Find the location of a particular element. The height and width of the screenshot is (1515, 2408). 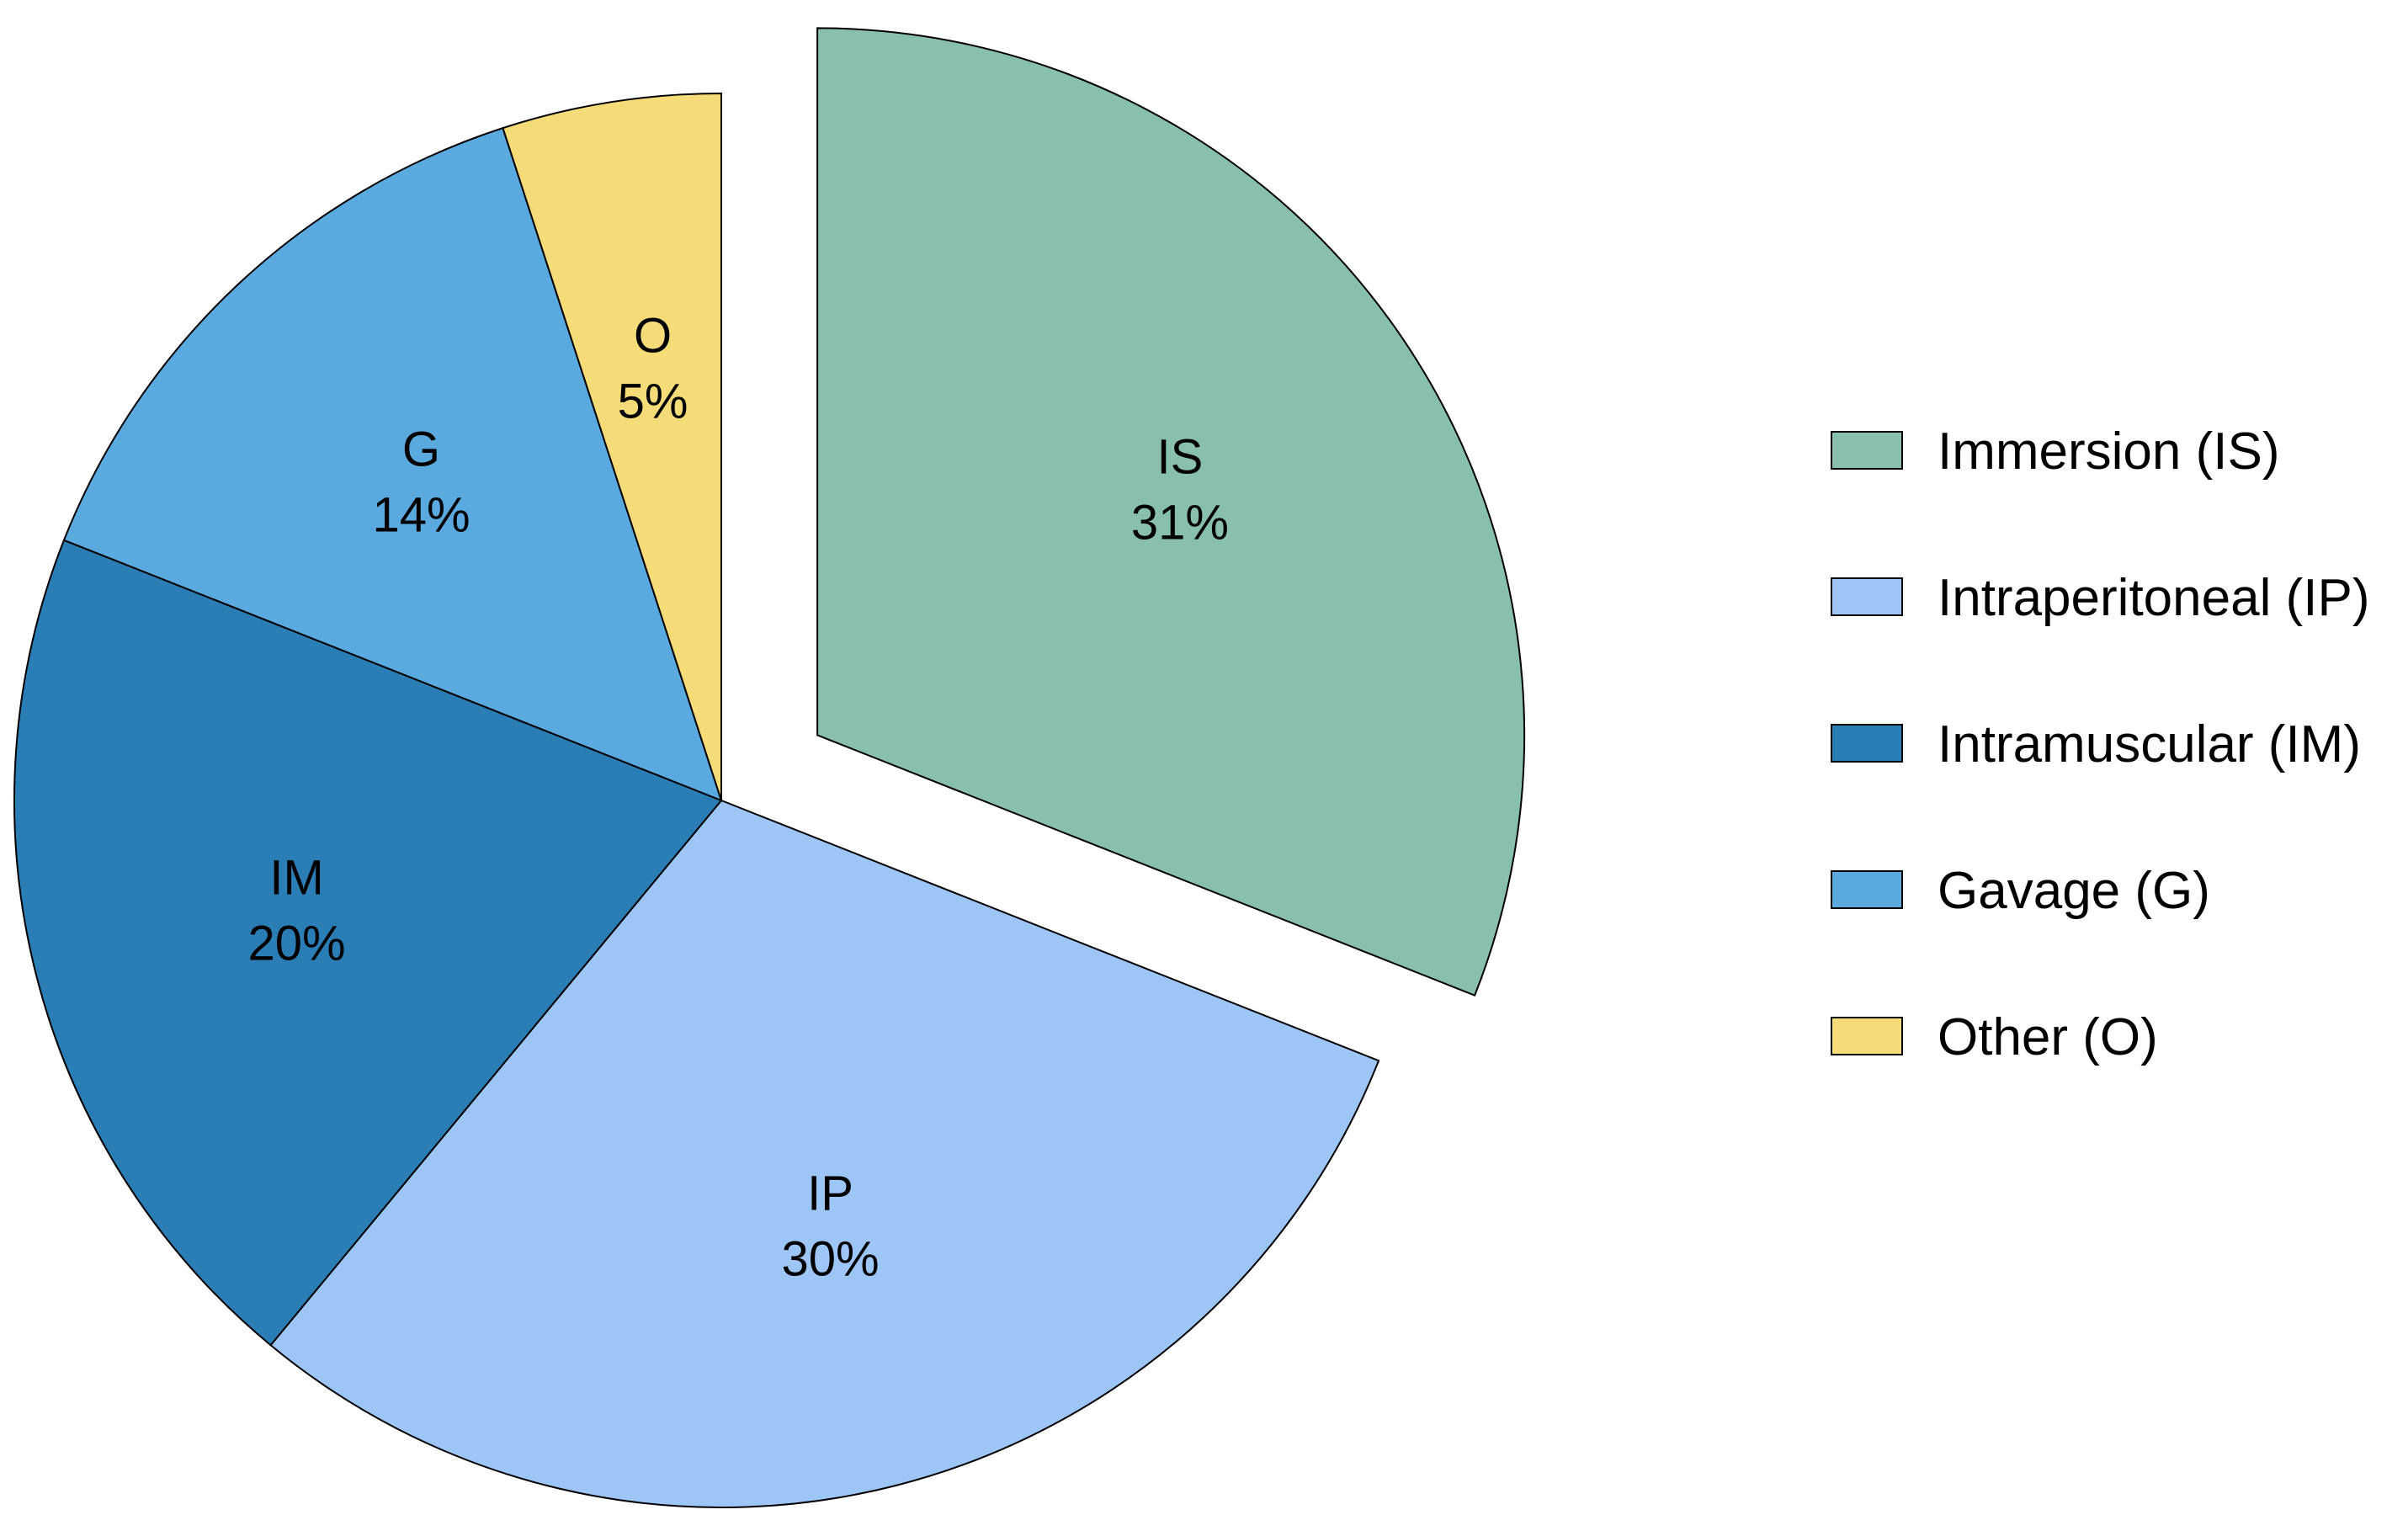

legend-item-ip: Intraperitoneal (IP) is located at coordinates (2100, 598).